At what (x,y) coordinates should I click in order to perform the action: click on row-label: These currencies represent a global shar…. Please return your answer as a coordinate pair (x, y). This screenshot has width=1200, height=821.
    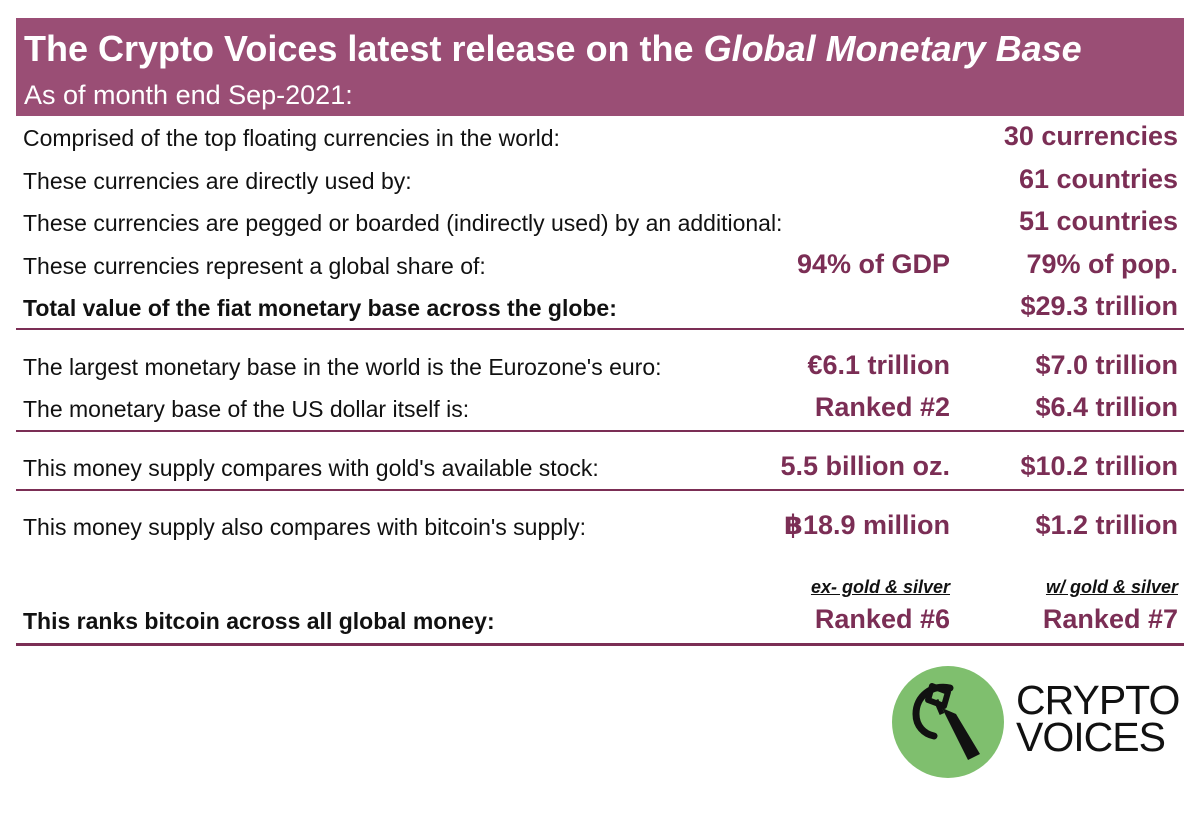
    Looking at the image, I should click on (254, 266).